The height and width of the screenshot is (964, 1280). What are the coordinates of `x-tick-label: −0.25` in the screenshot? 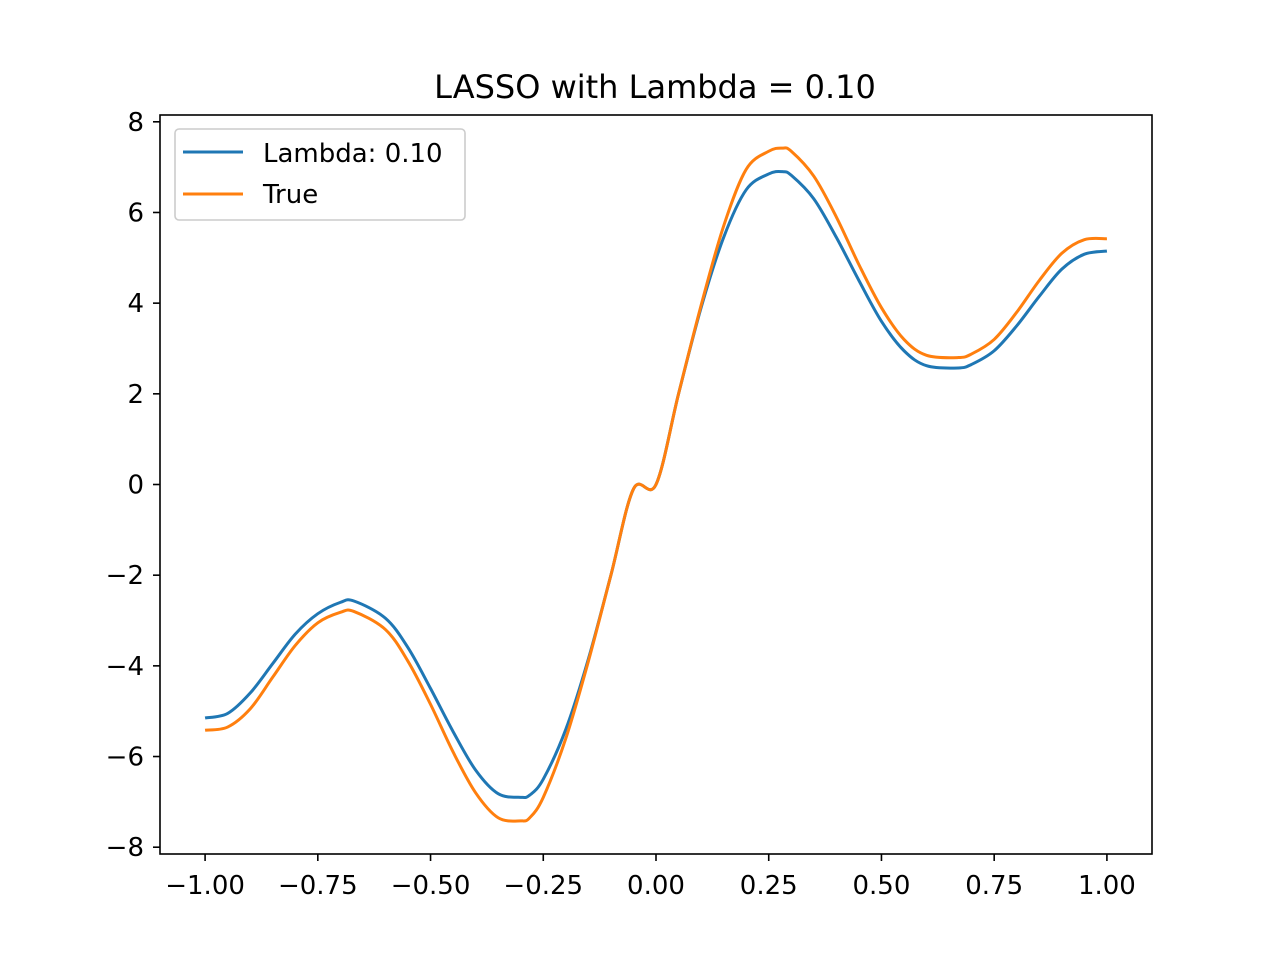 It's located at (543, 886).